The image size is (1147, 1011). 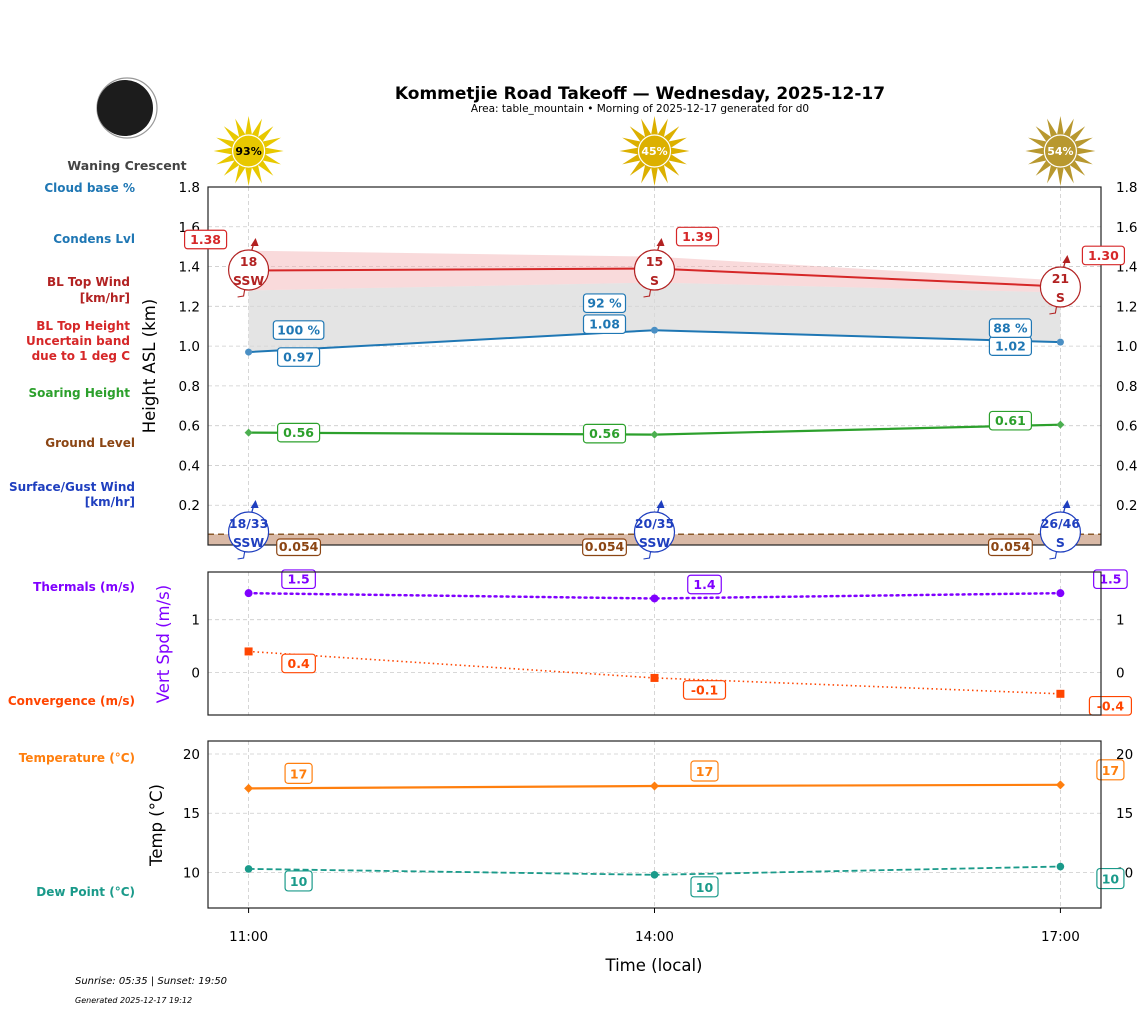 I want to click on data-label-text: 17, so click(x=298, y=773).